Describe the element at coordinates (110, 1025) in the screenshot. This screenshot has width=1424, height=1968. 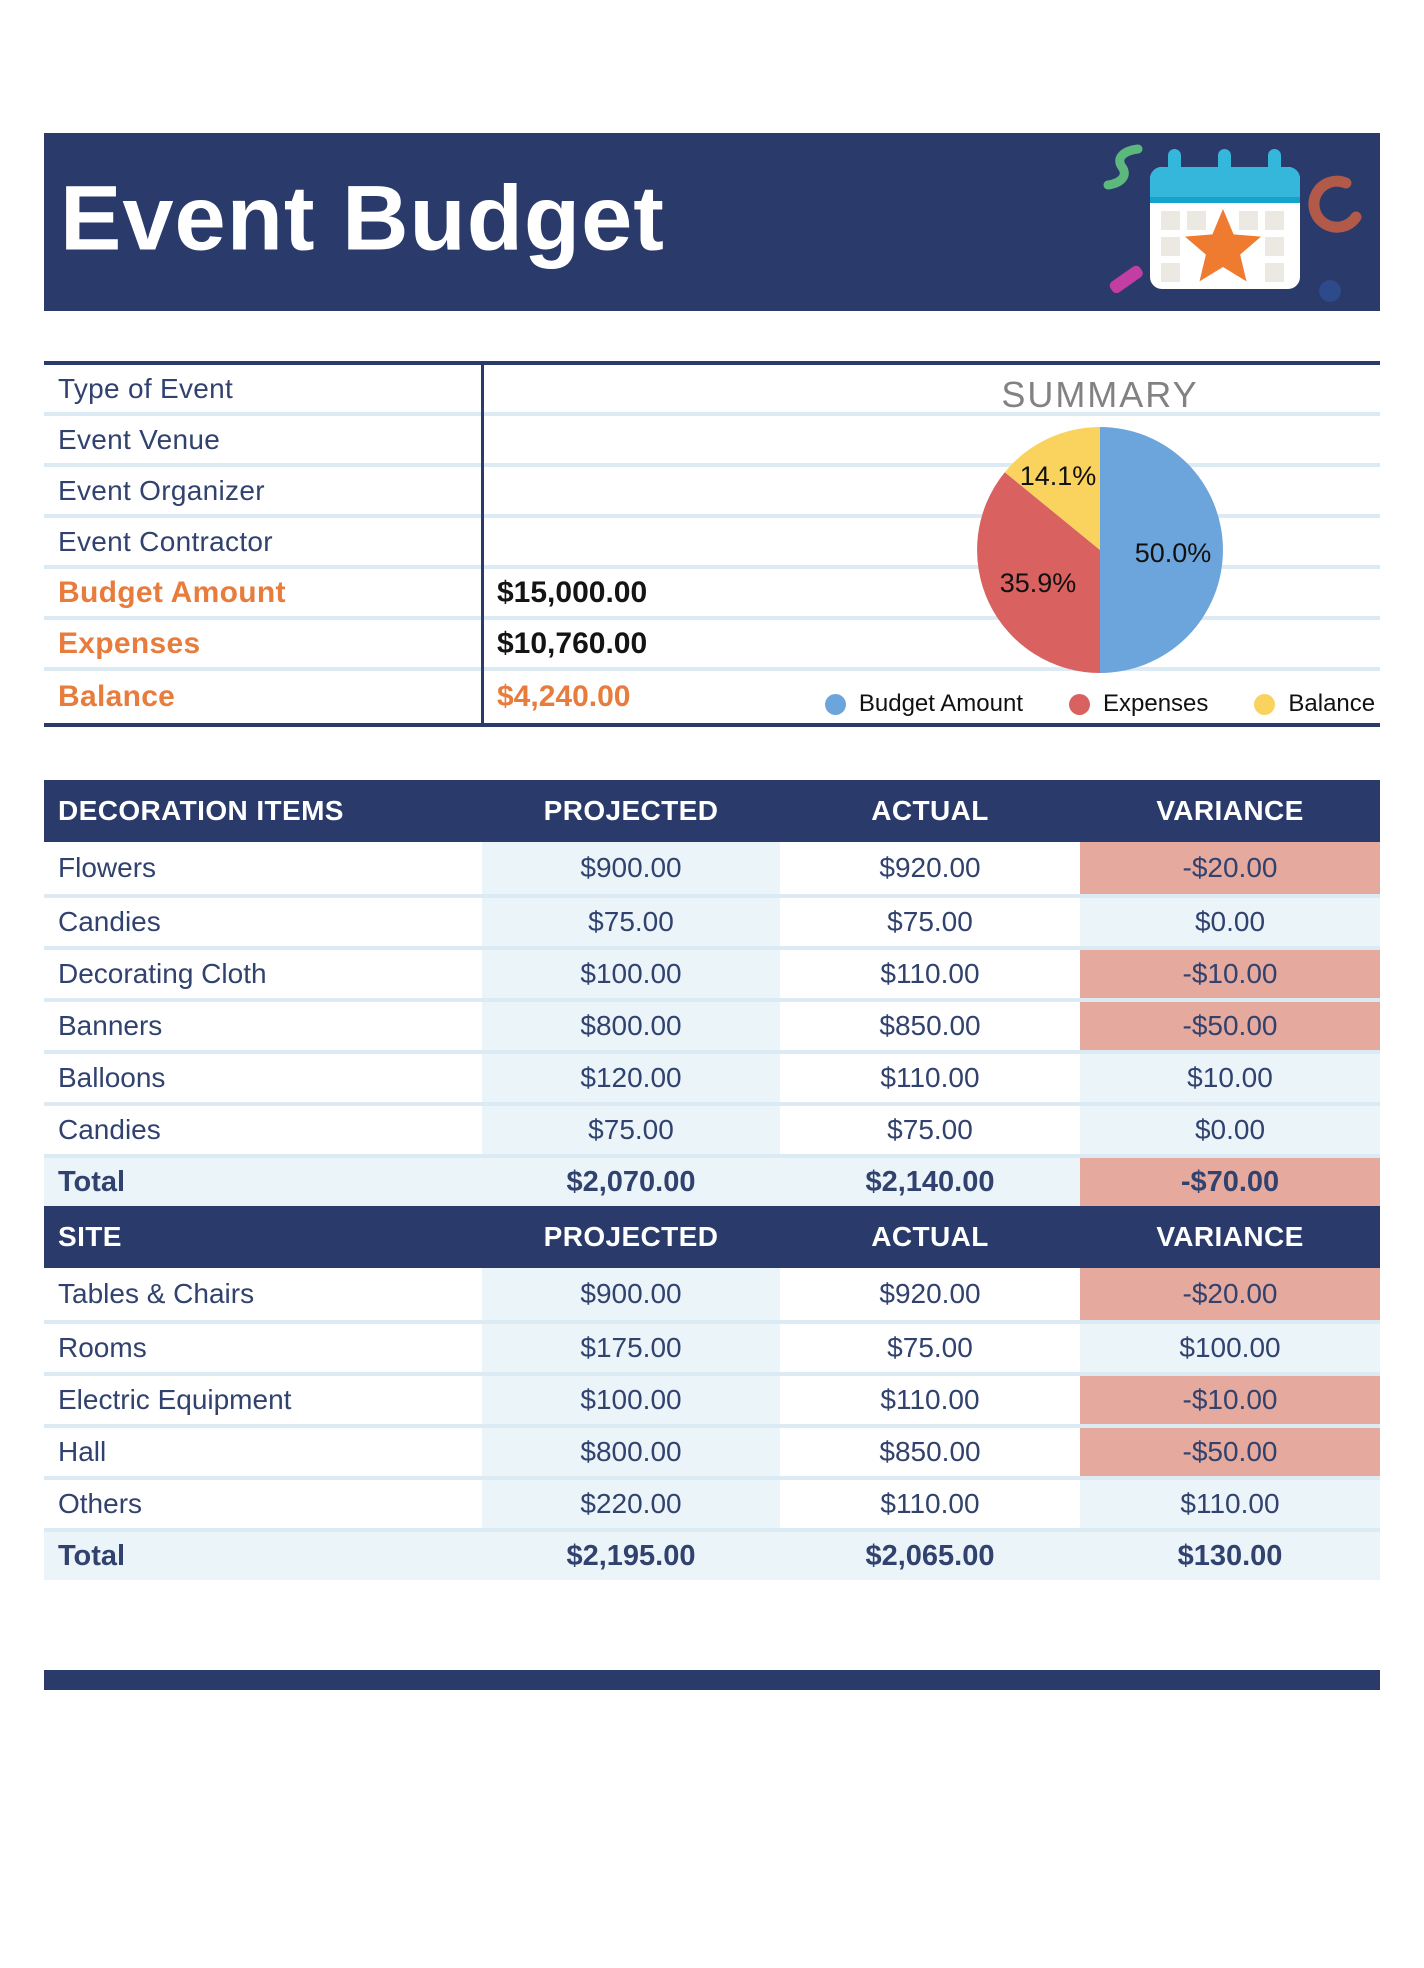
I see `item-cell: Banners` at that location.